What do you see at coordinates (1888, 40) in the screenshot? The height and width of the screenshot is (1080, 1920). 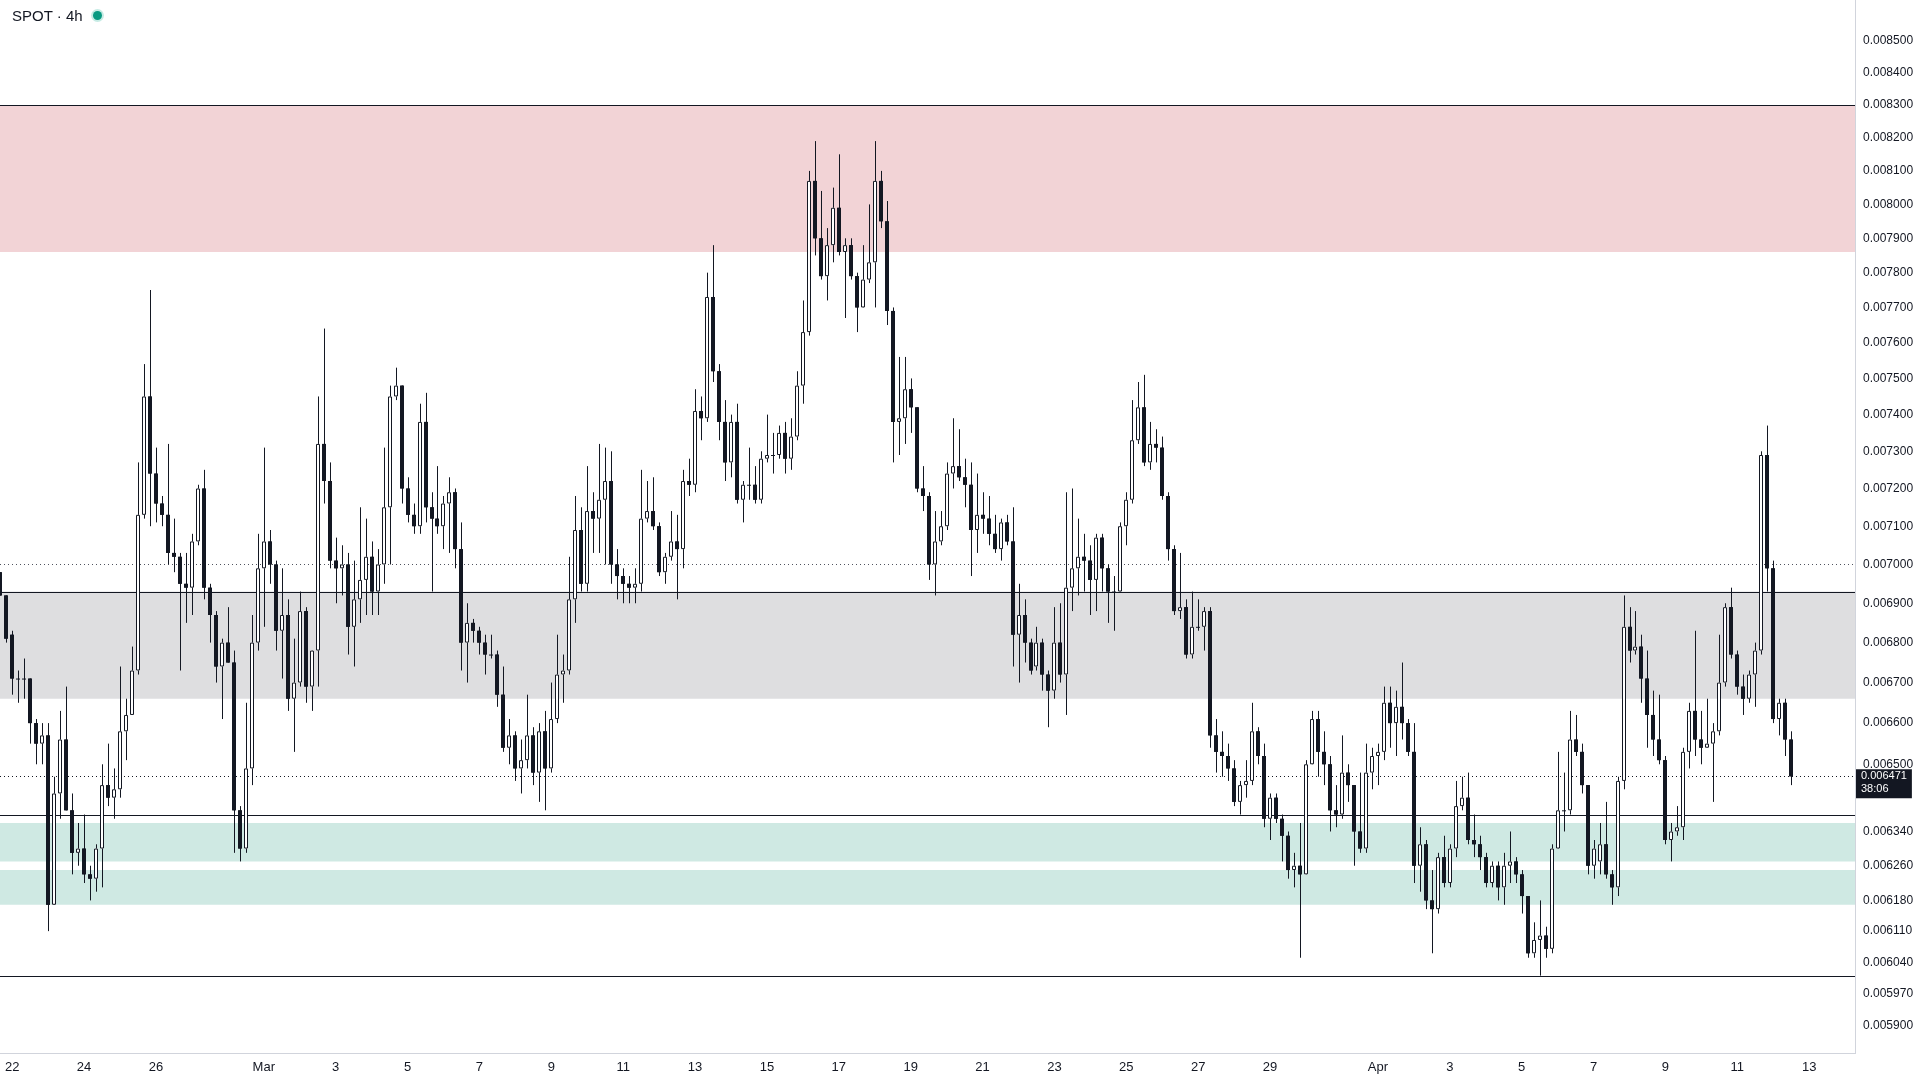 I see `y-tick-label: 0.008500` at bounding box center [1888, 40].